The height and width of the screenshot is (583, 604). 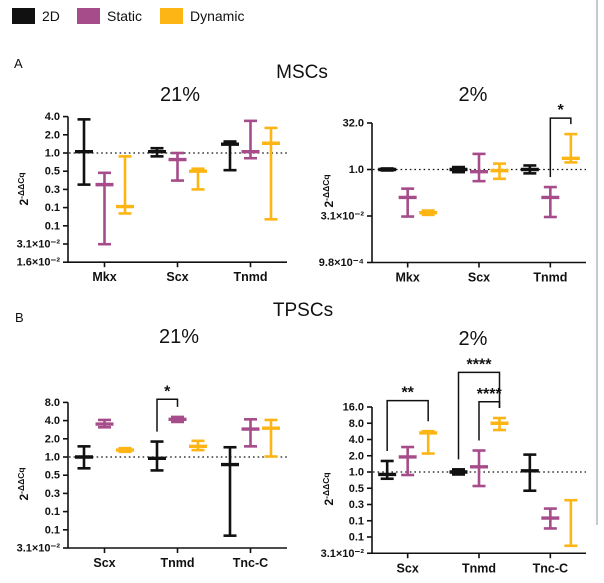 What do you see at coordinates (302, 72) in the screenshot?
I see `section-title-mscs: MSCs` at bounding box center [302, 72].